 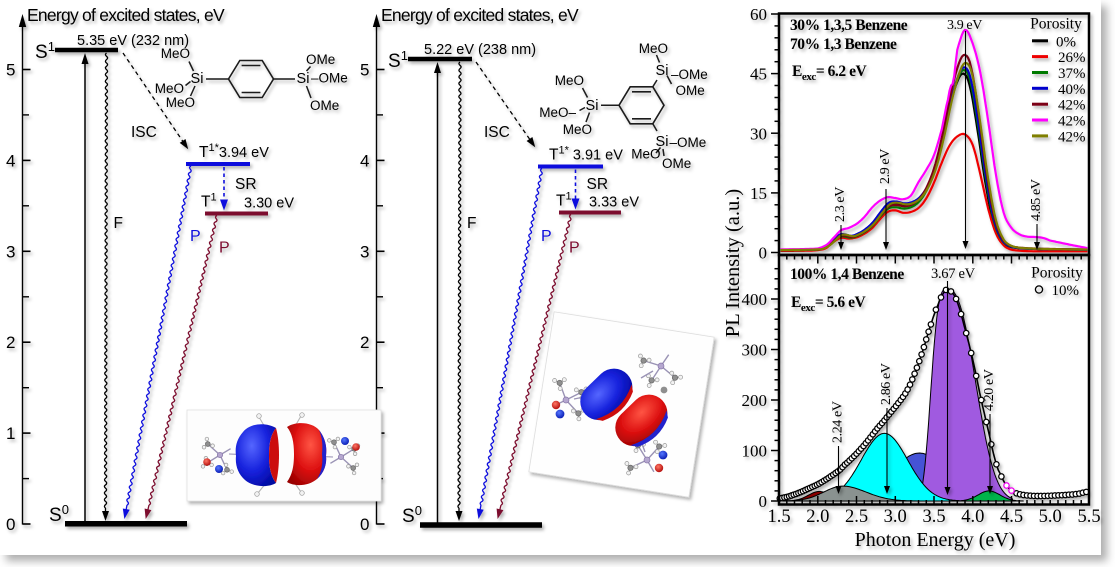 I want to click on svg-text: 5.35 eV (232 nm), so click(x=133, y=41).